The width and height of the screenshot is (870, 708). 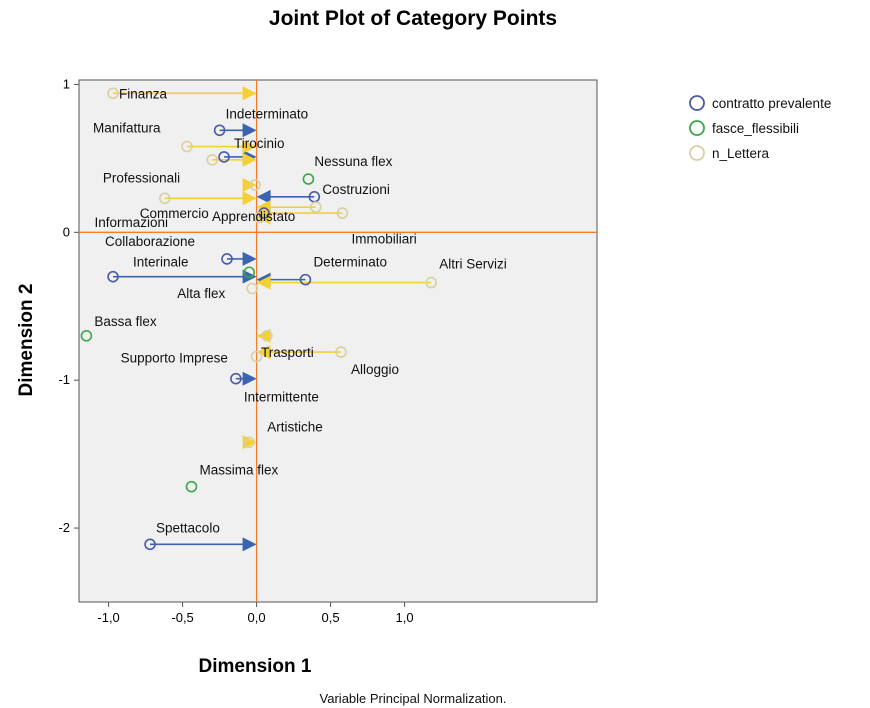 What do you see at coordinates (174, 358) in the screenshot?
I see `point-label: Supporto Imprese` at bounding box center [174, 358].